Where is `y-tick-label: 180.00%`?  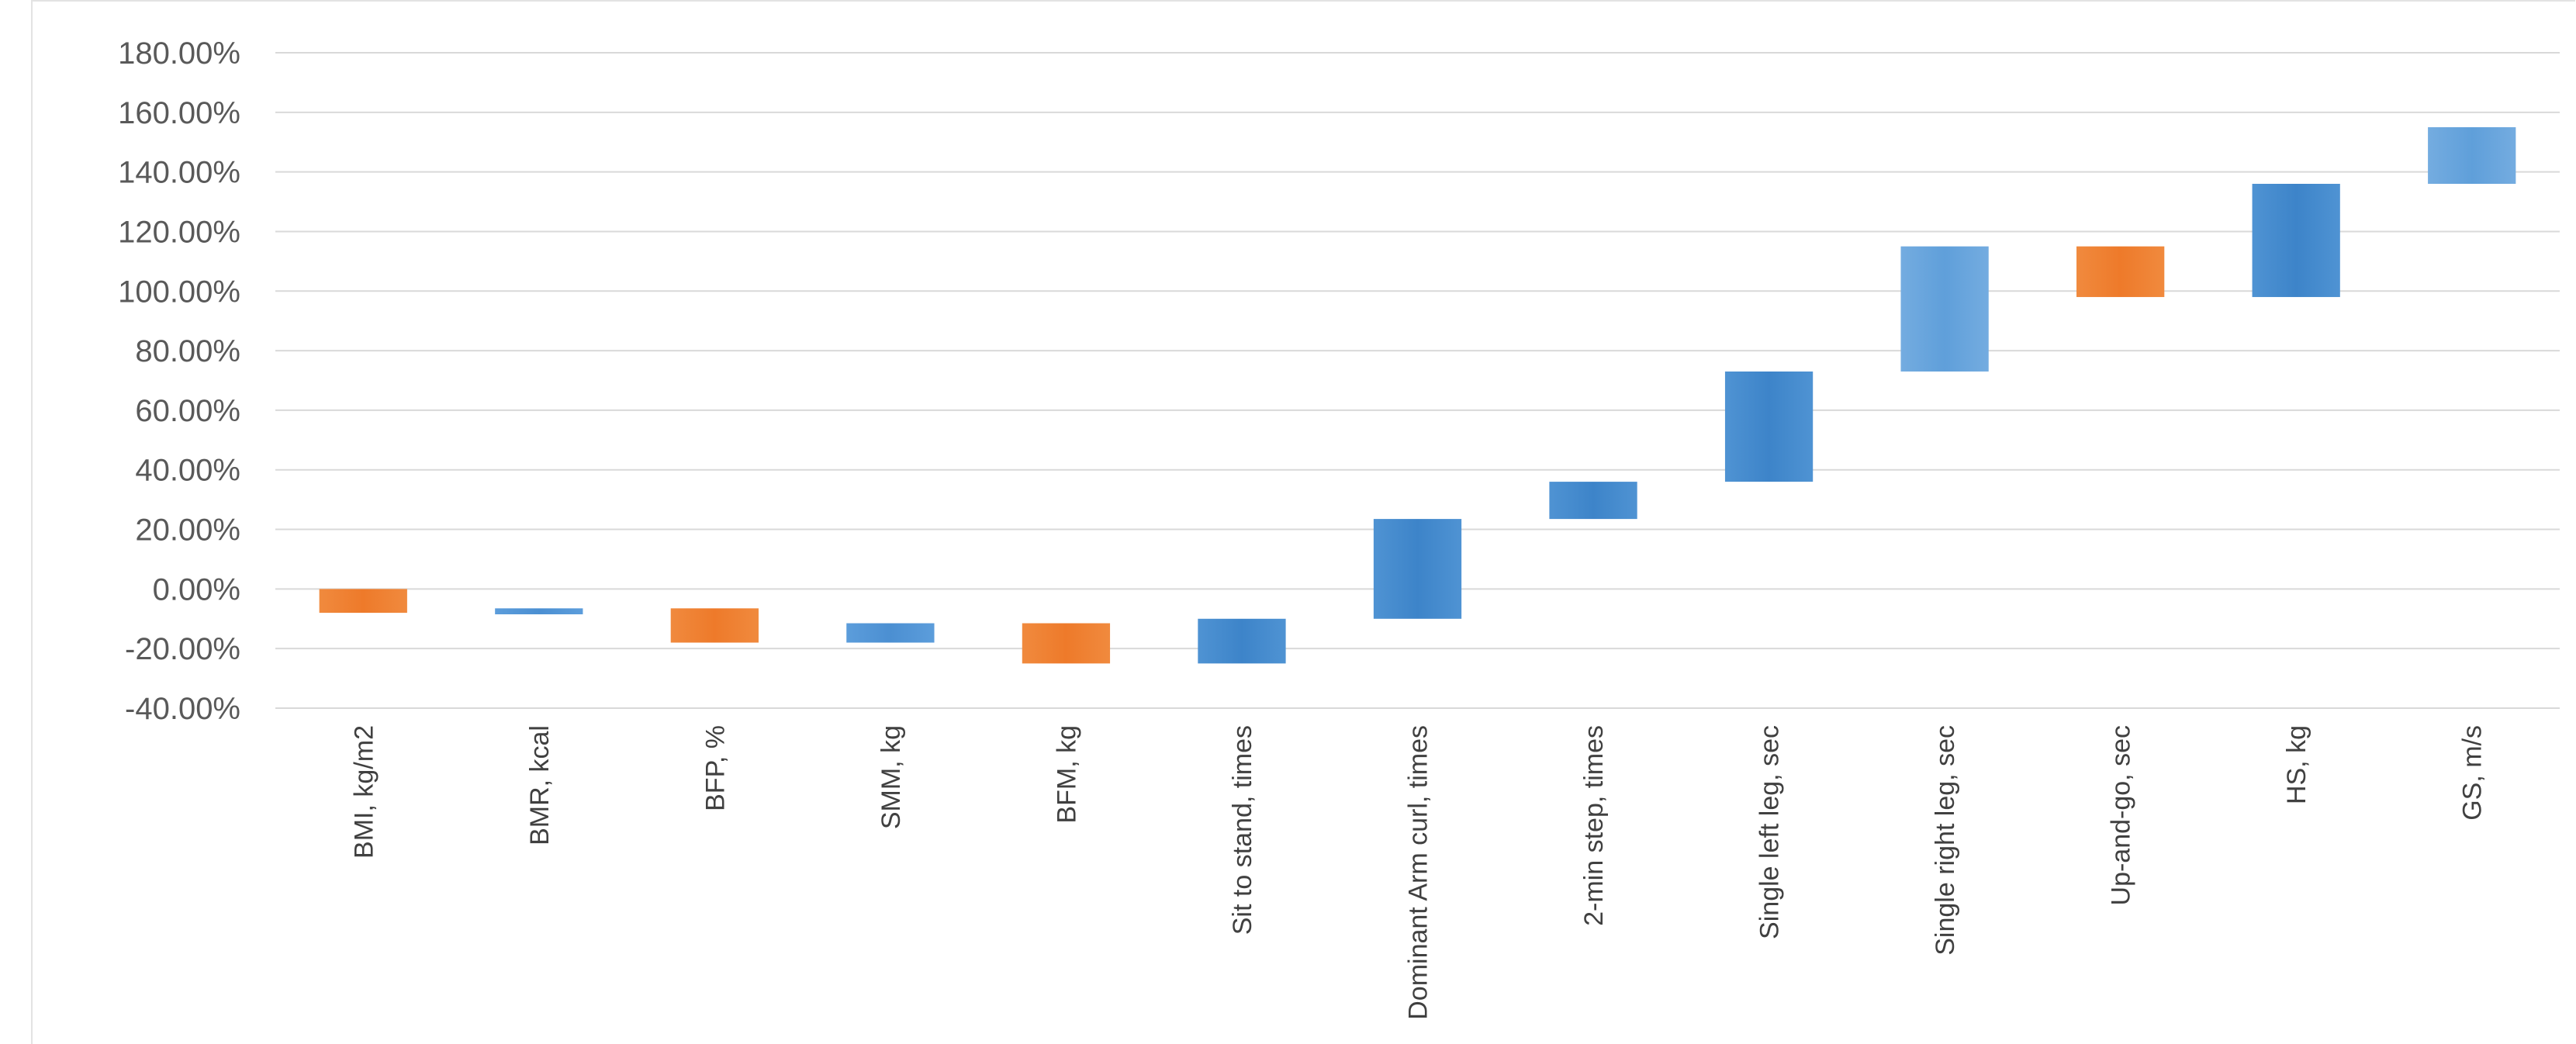
y-tick-label: 180.00% is located at coordinates (179, 53).